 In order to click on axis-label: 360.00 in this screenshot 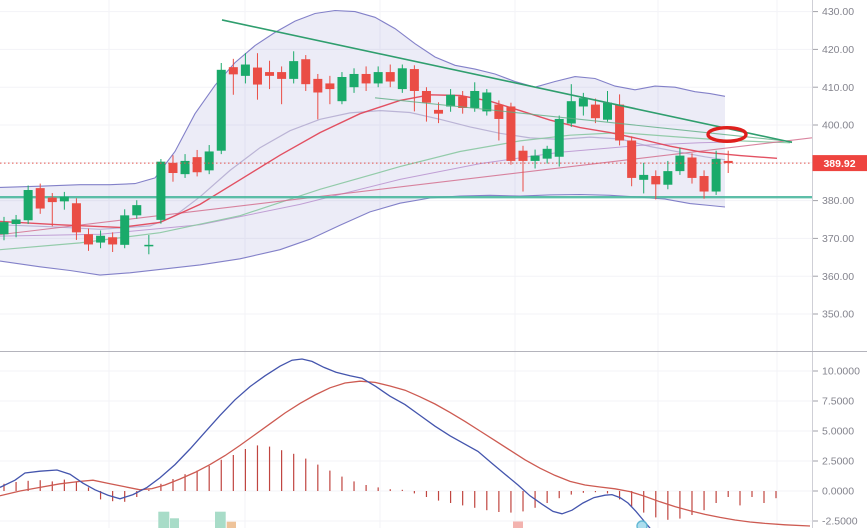, I will do `click(838, 277)`.